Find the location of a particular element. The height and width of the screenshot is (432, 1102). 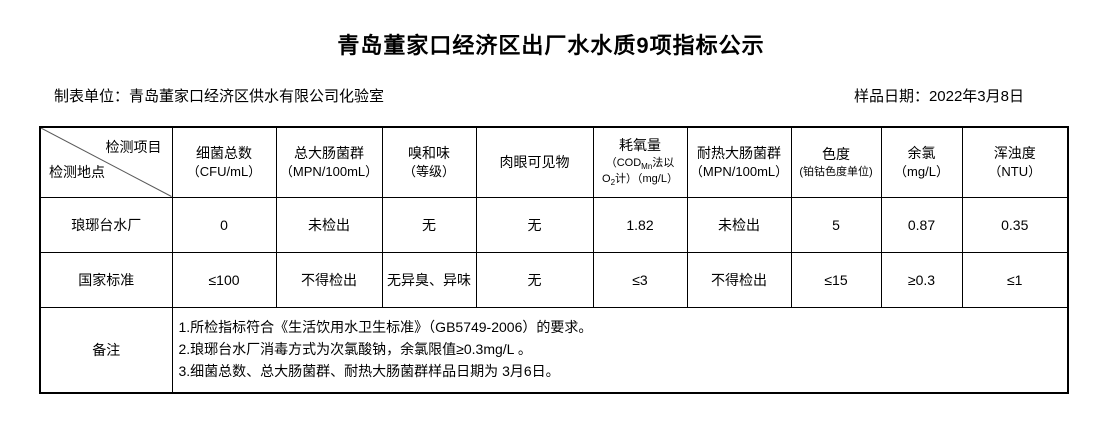

remark-line: 2.琅琊台水厂消毒方式为次氯酸钠，余氯限值≥0.3mg/L 。 is located at coordinates (355, 348).